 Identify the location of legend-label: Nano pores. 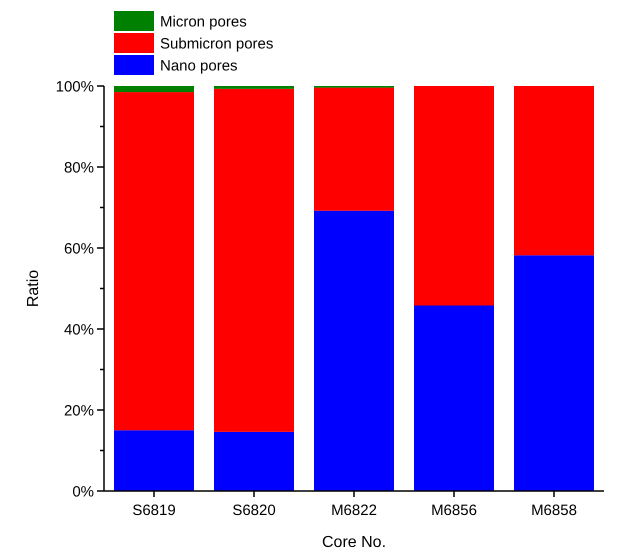
(199, 65).